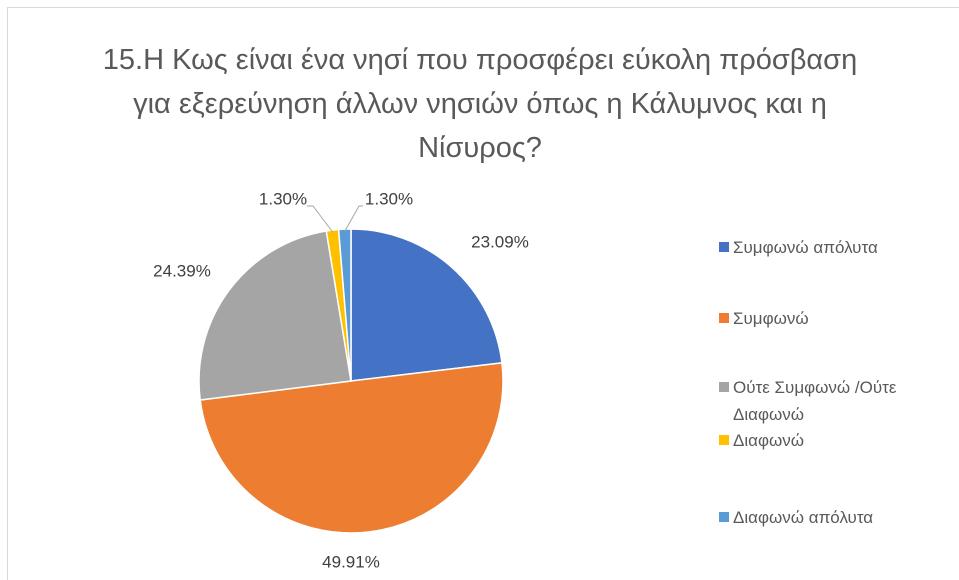 The width and height of the screenshot is (959, 580). I want to click on legend-entry: Ούτε Συμφωνώ /Ούτε Διαφωνώ, so click(816, 401).